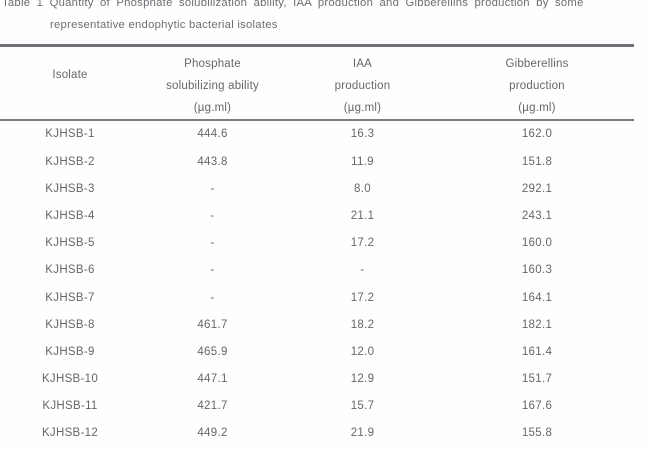 The width and height of the screenshot is (650, 450). Describe the element at coordinates (317, 270) in the screenshot. I see `table-row: KJHSB-6 - - 160.3` at that location.